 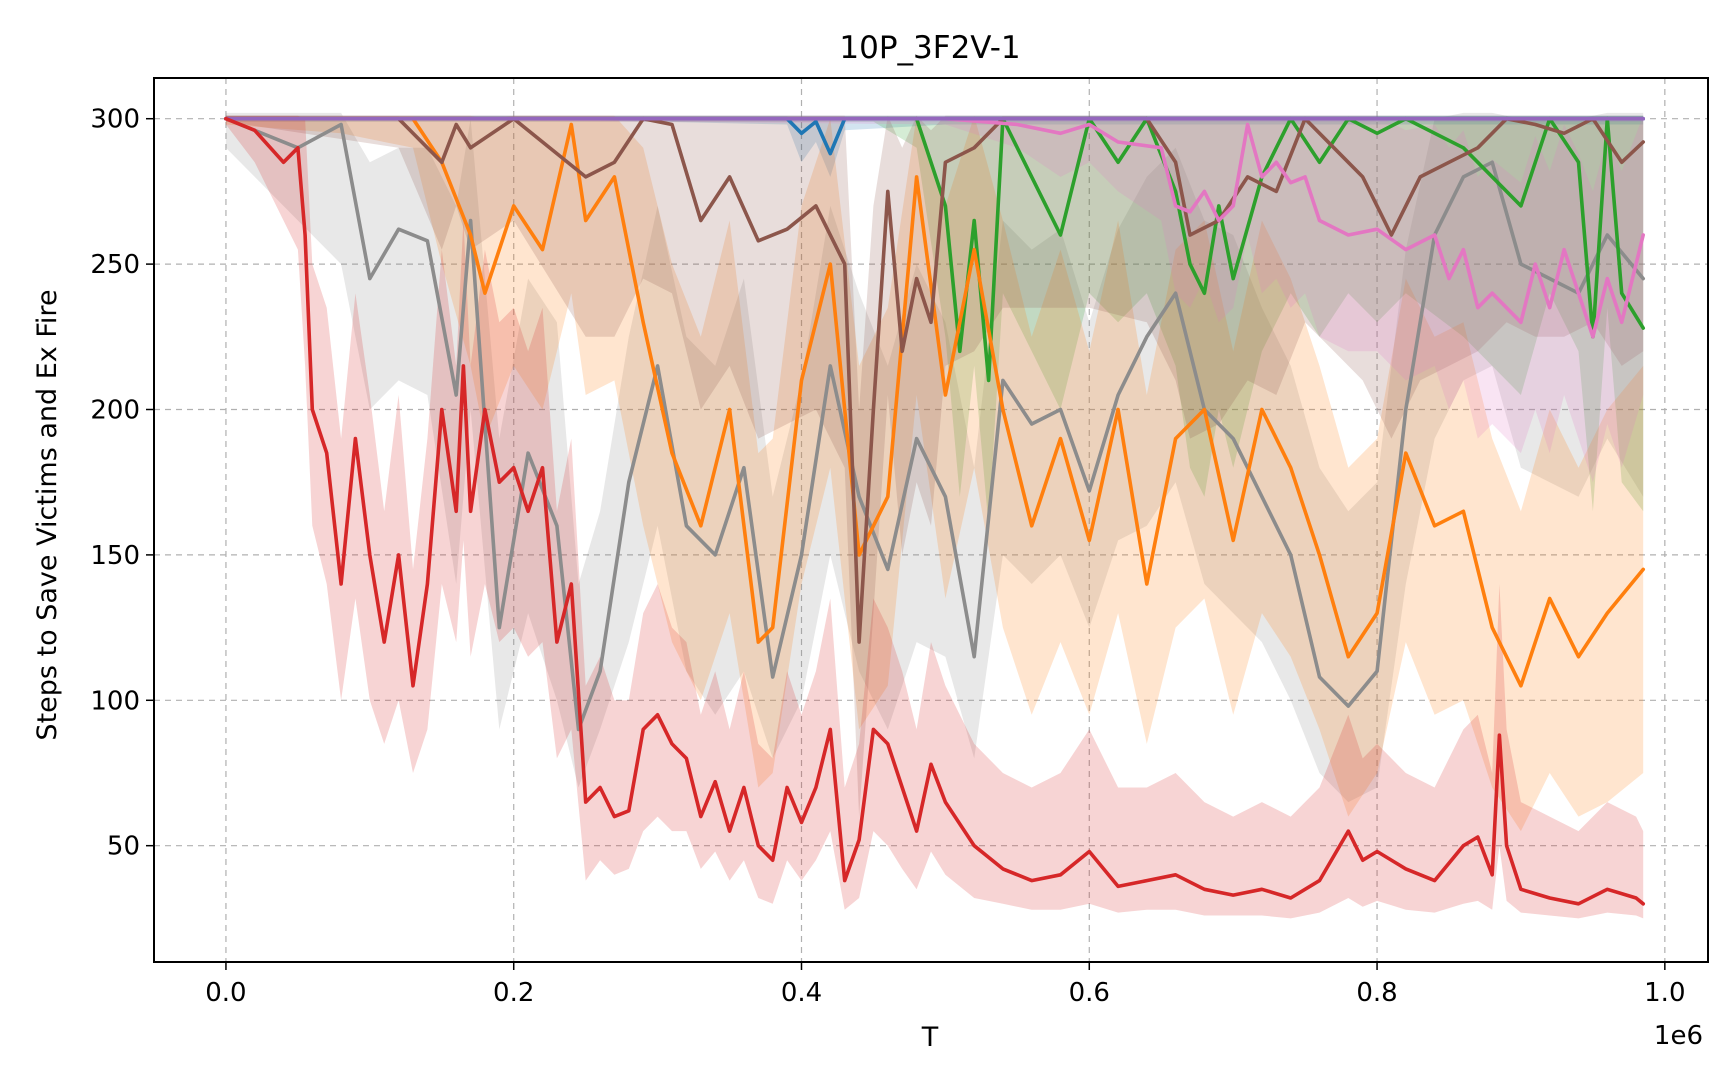 I want to click on x-tick-label: 0.2, so click(x=513, y=993).